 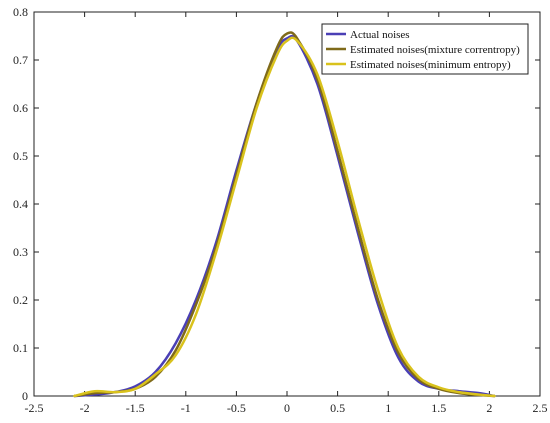 What do you see at coordinates (388, 408) in the screenshot?
I see `x-tick-label: 1` at bounding box center [388, 408].